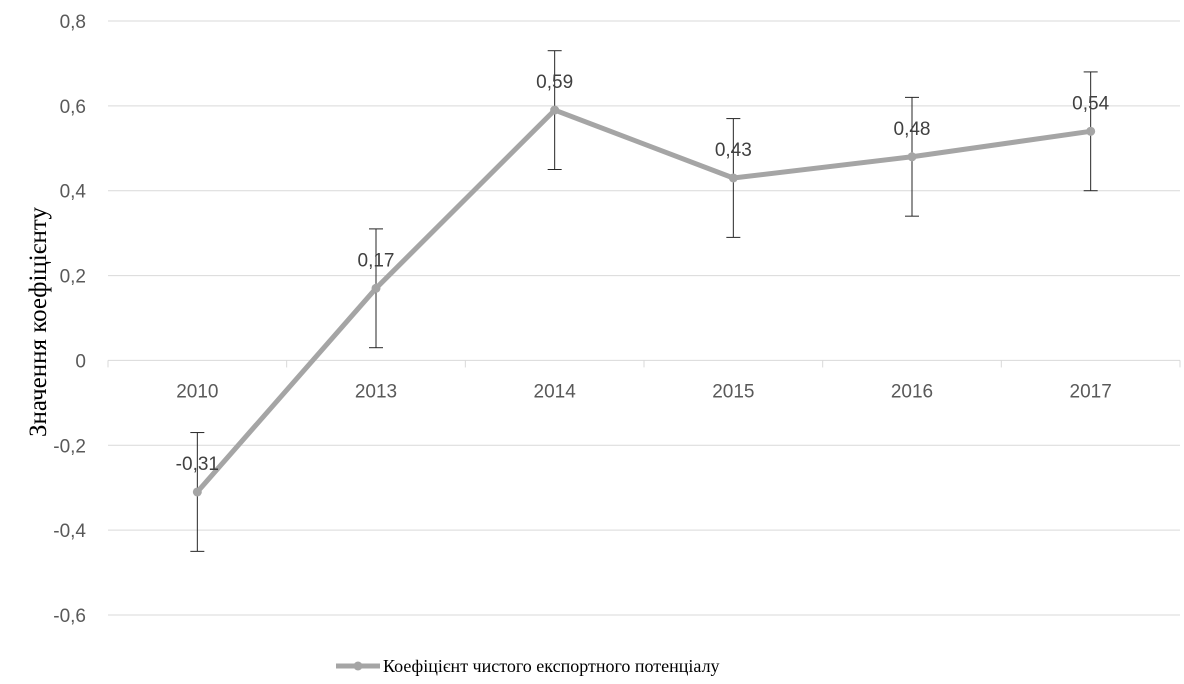  I want to click on x-tick-label: 2010, so click(197, 391).